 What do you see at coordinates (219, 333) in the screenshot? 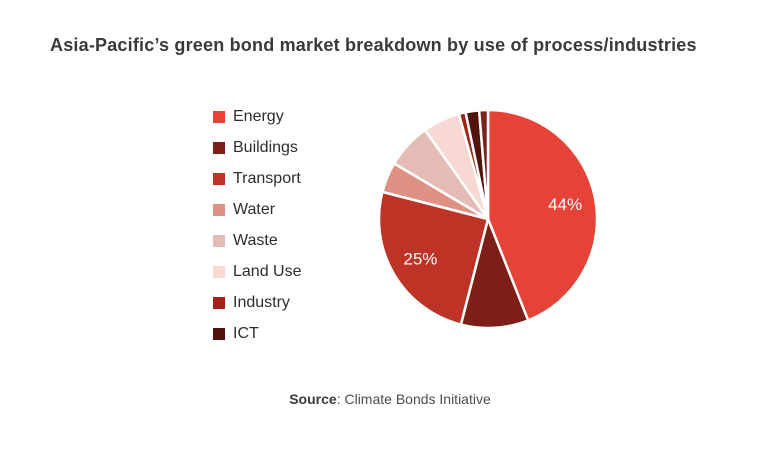
I see `legend-swatch-ict` at bounding box center [219, 333].